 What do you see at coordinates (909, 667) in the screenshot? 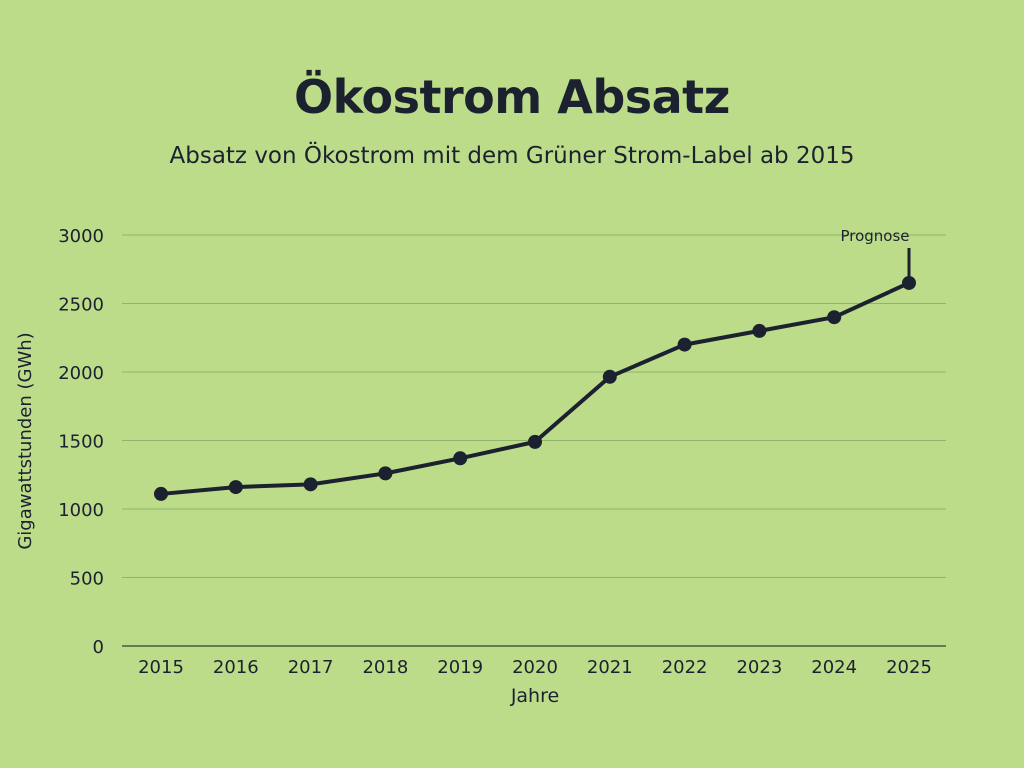
I see `x-tick-label: 2025` at bounding box center [909, 667].